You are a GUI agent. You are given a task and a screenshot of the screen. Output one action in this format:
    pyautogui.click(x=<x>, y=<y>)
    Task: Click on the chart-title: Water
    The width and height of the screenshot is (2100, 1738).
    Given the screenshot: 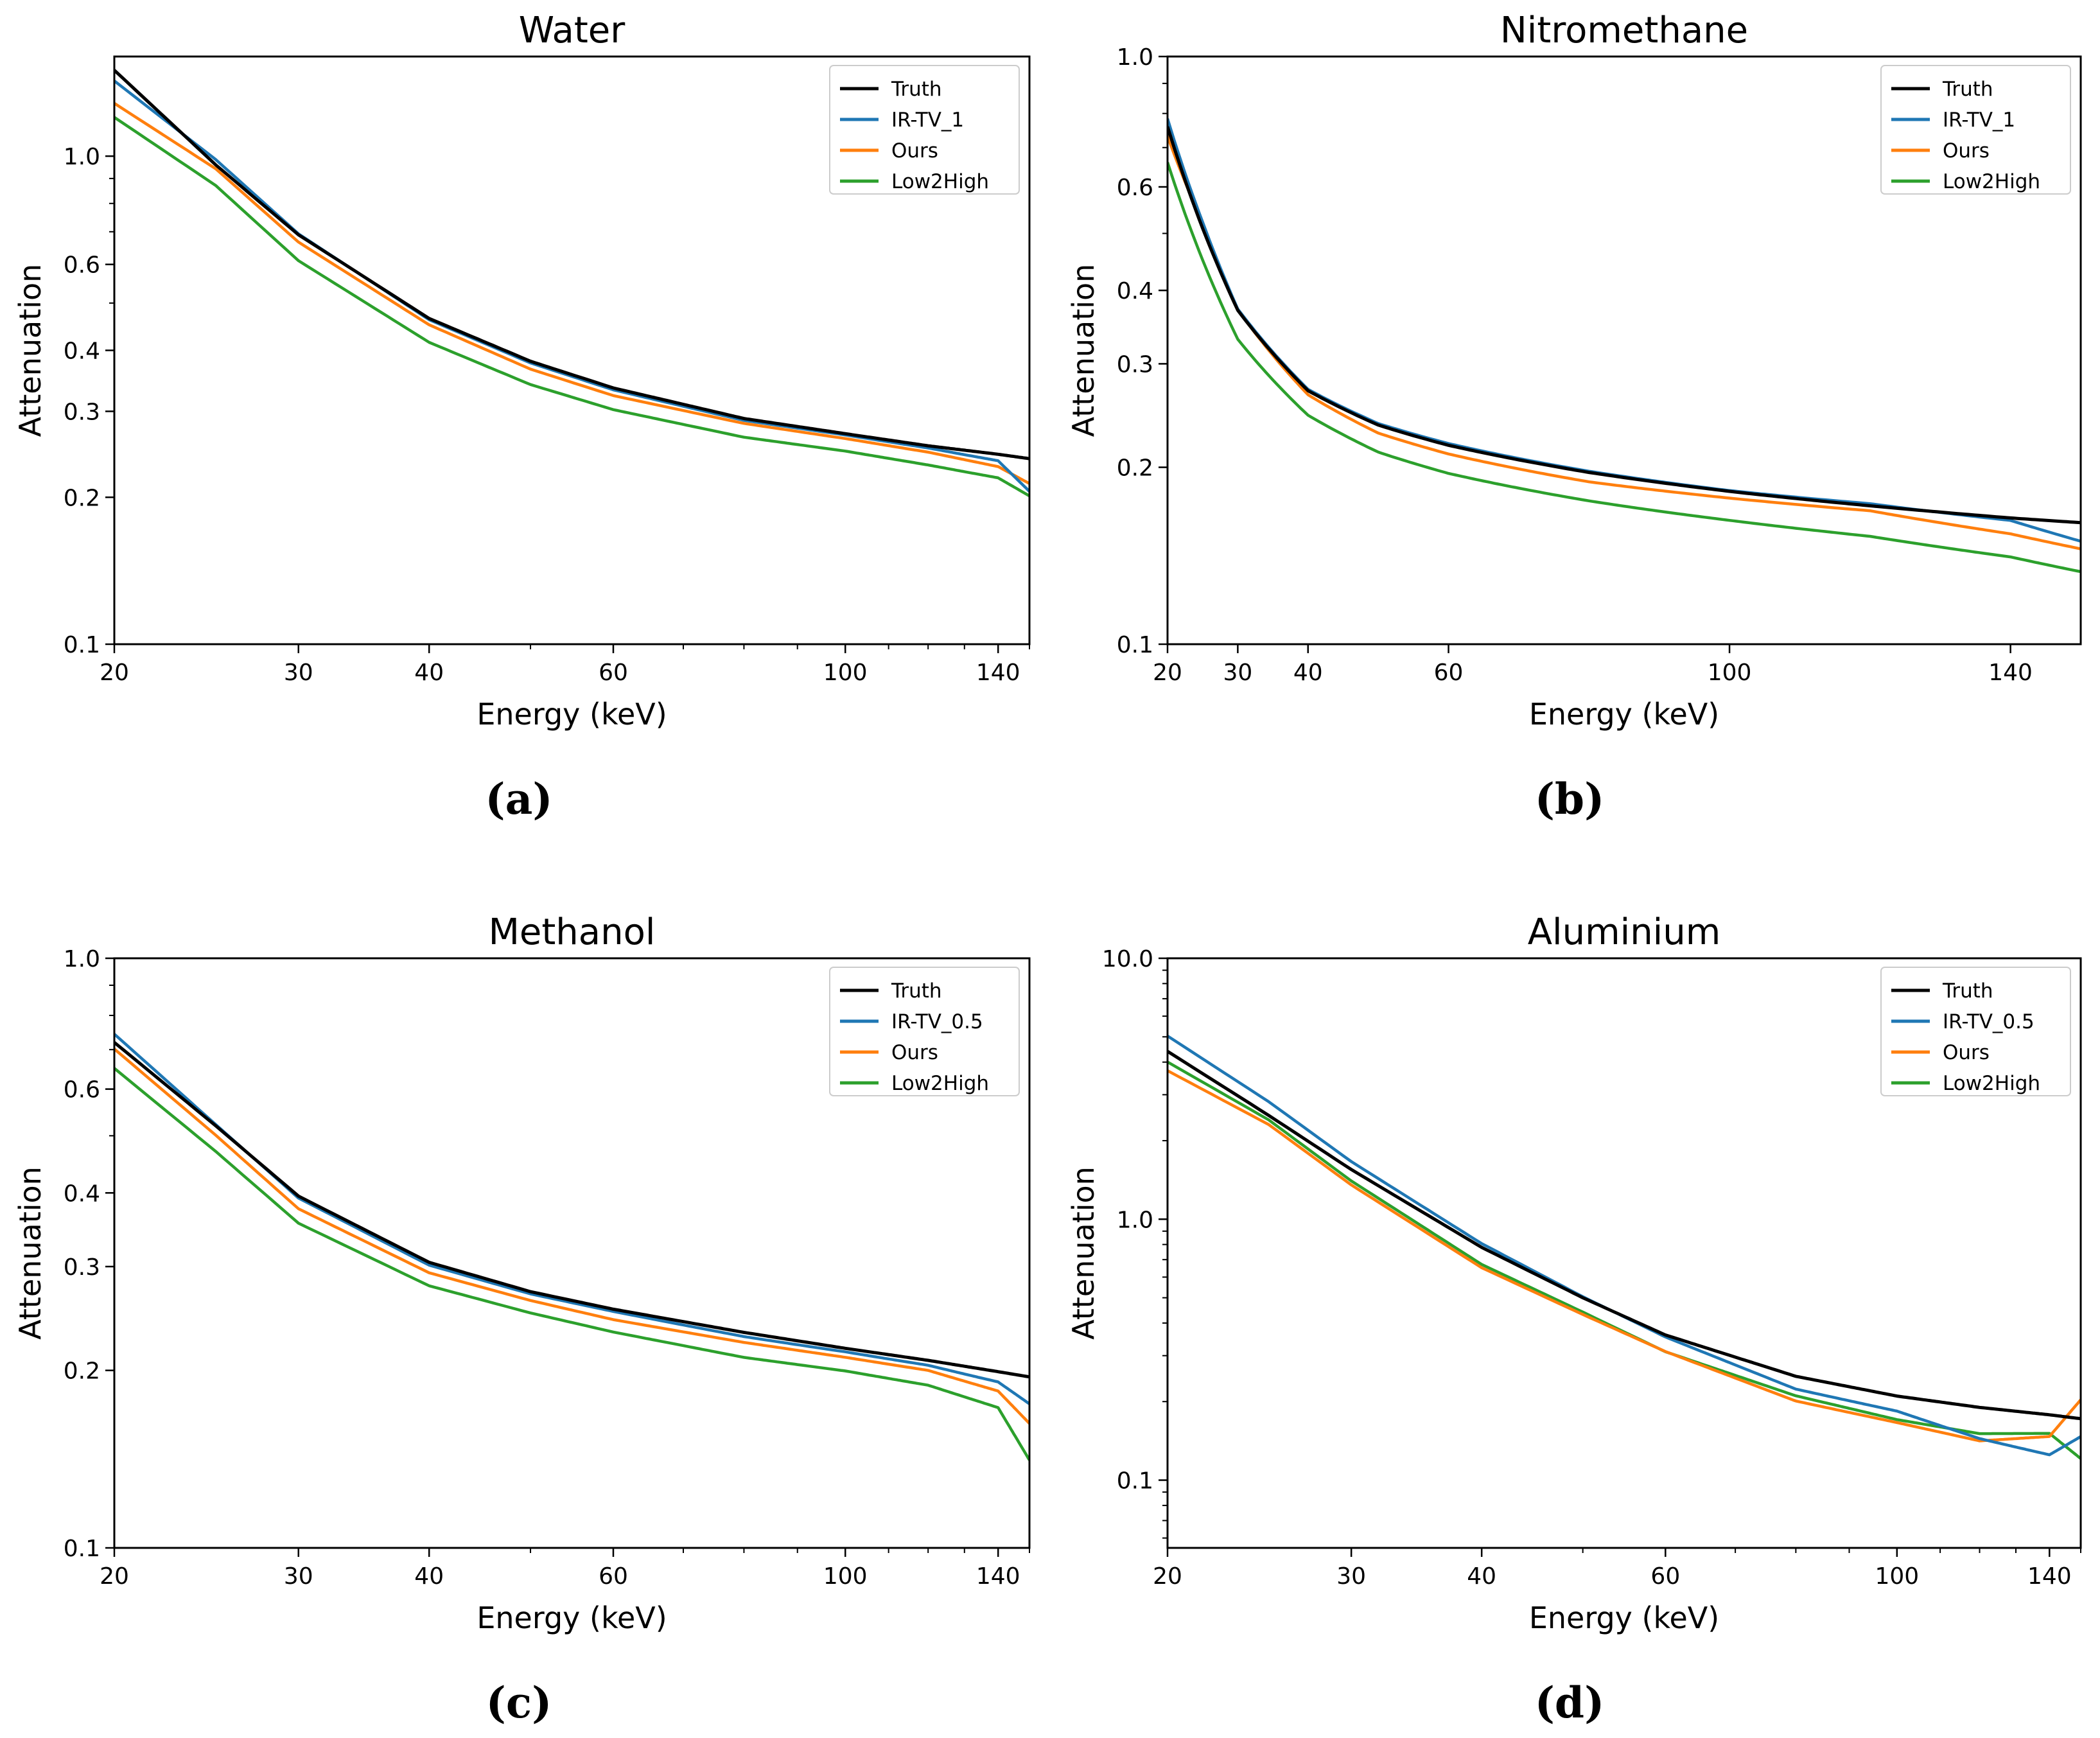 What is the action you would take?
    pyautogui.click(x=573, y=31)
    